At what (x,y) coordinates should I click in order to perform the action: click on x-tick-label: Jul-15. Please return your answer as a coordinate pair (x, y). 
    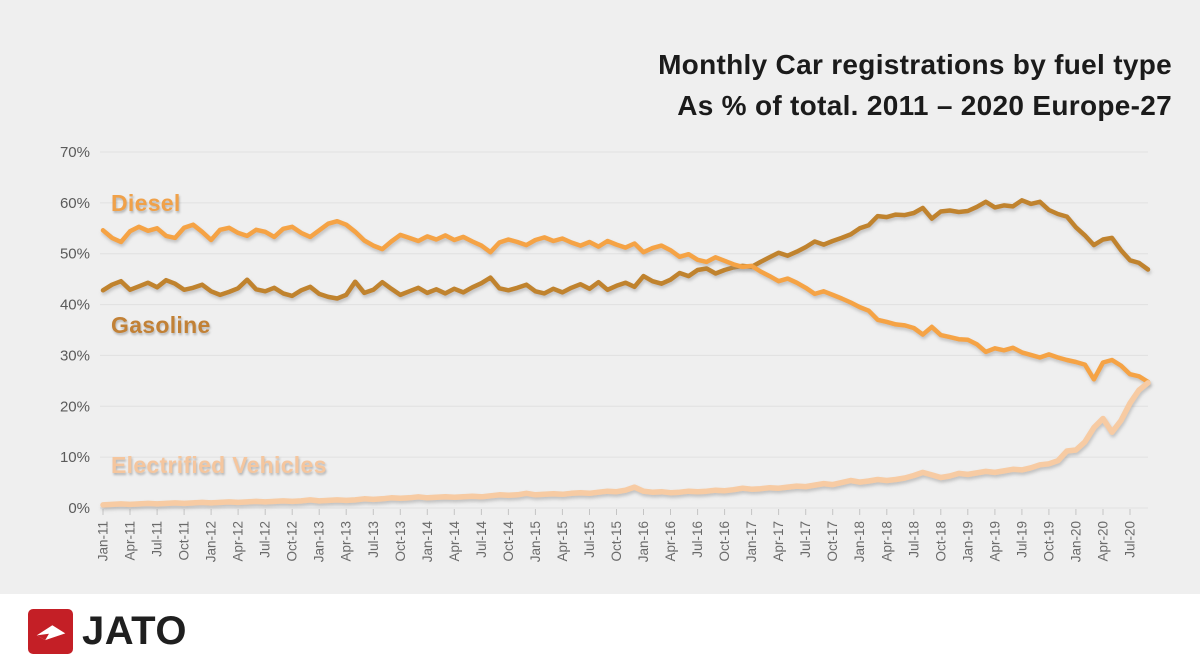
    Looking at the image, I should click on (589, 539).